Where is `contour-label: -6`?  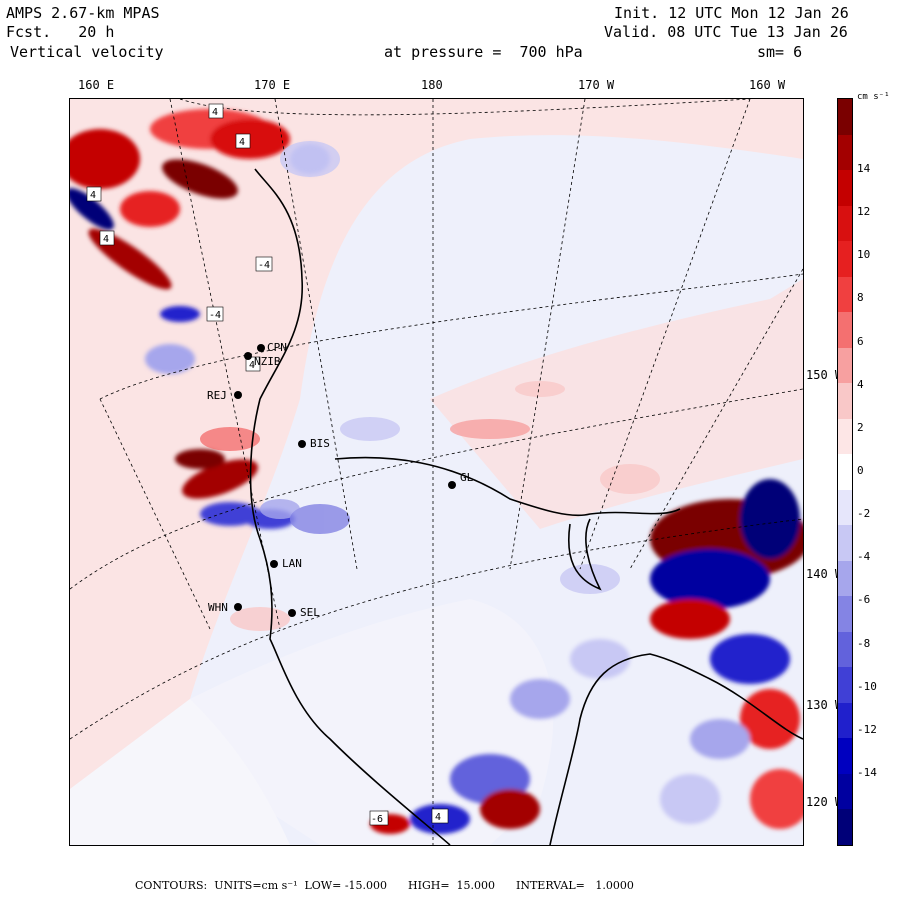
contour-label: -6 is located at coordinates (377, 819).